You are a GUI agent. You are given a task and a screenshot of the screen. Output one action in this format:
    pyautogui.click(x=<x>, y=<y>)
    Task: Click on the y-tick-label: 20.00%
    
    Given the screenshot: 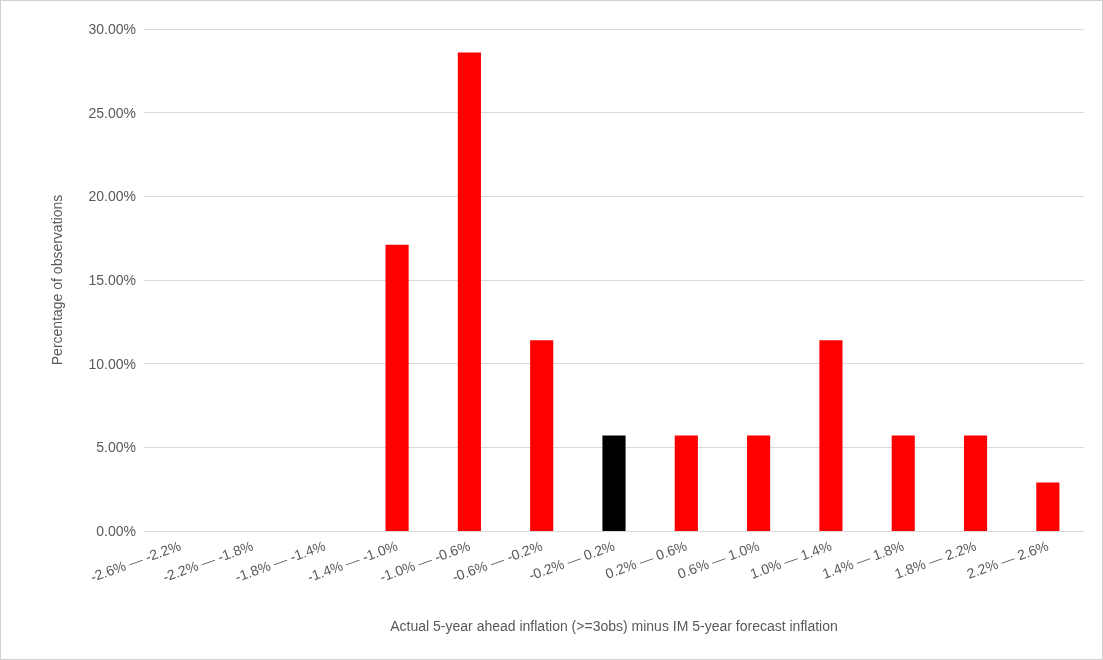 What is the action you would take?
    pyautogui.click(x=112, y=196)
    